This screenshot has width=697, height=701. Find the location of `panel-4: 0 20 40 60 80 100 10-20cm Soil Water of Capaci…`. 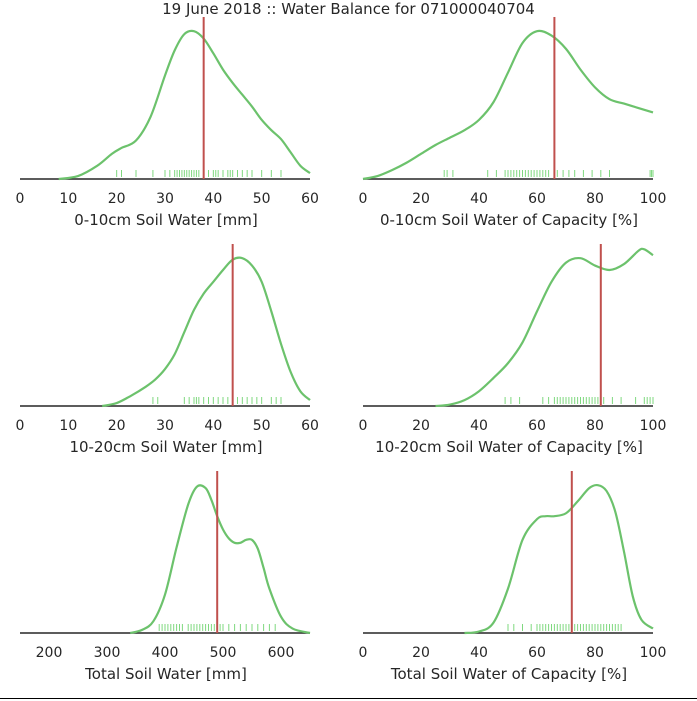

panel-4: 0 20 40 60 80 100 10-20cm Soil Water of Capaci… is located at coordinates (513, 350).